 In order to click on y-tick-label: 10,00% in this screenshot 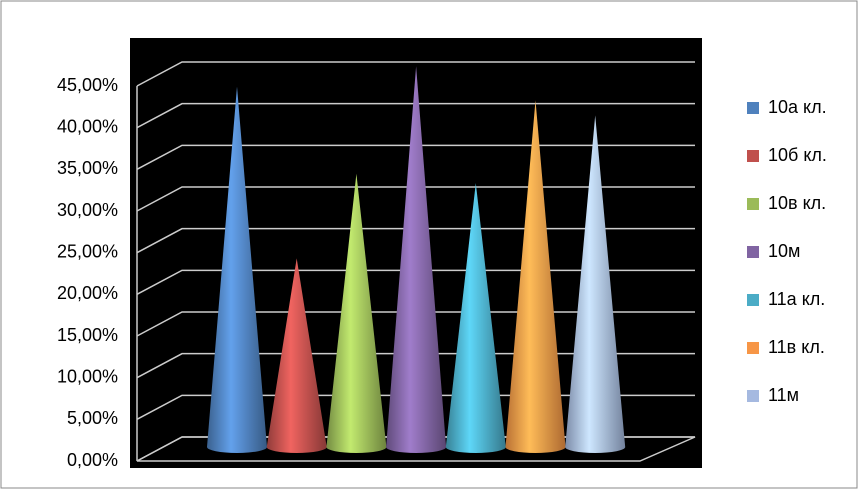, I will do `click(87, 376)`.